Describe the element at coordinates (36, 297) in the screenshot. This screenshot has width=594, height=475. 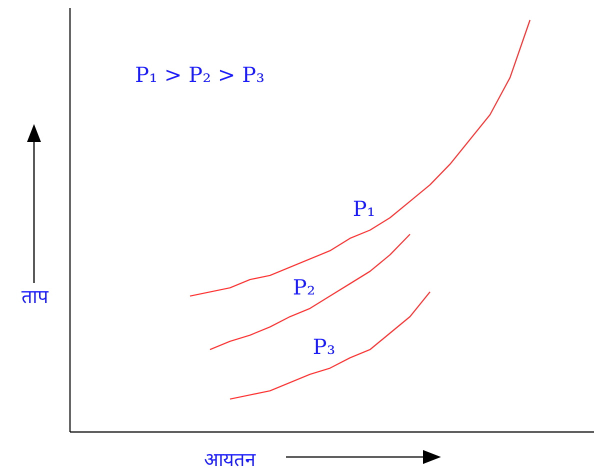
I see `y-axis-title: ताप` at that location.